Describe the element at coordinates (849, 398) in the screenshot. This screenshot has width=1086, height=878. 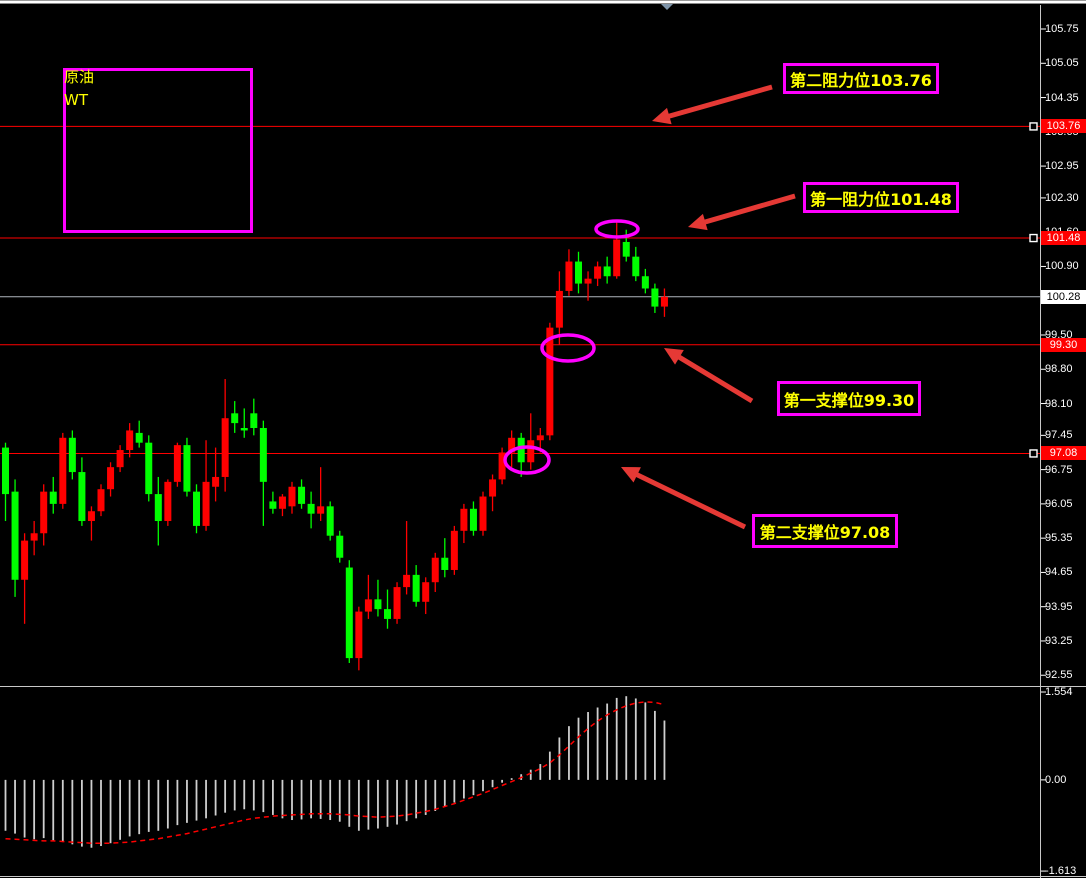
I see `label-support-1: 第一支撑位99.30` at that location.